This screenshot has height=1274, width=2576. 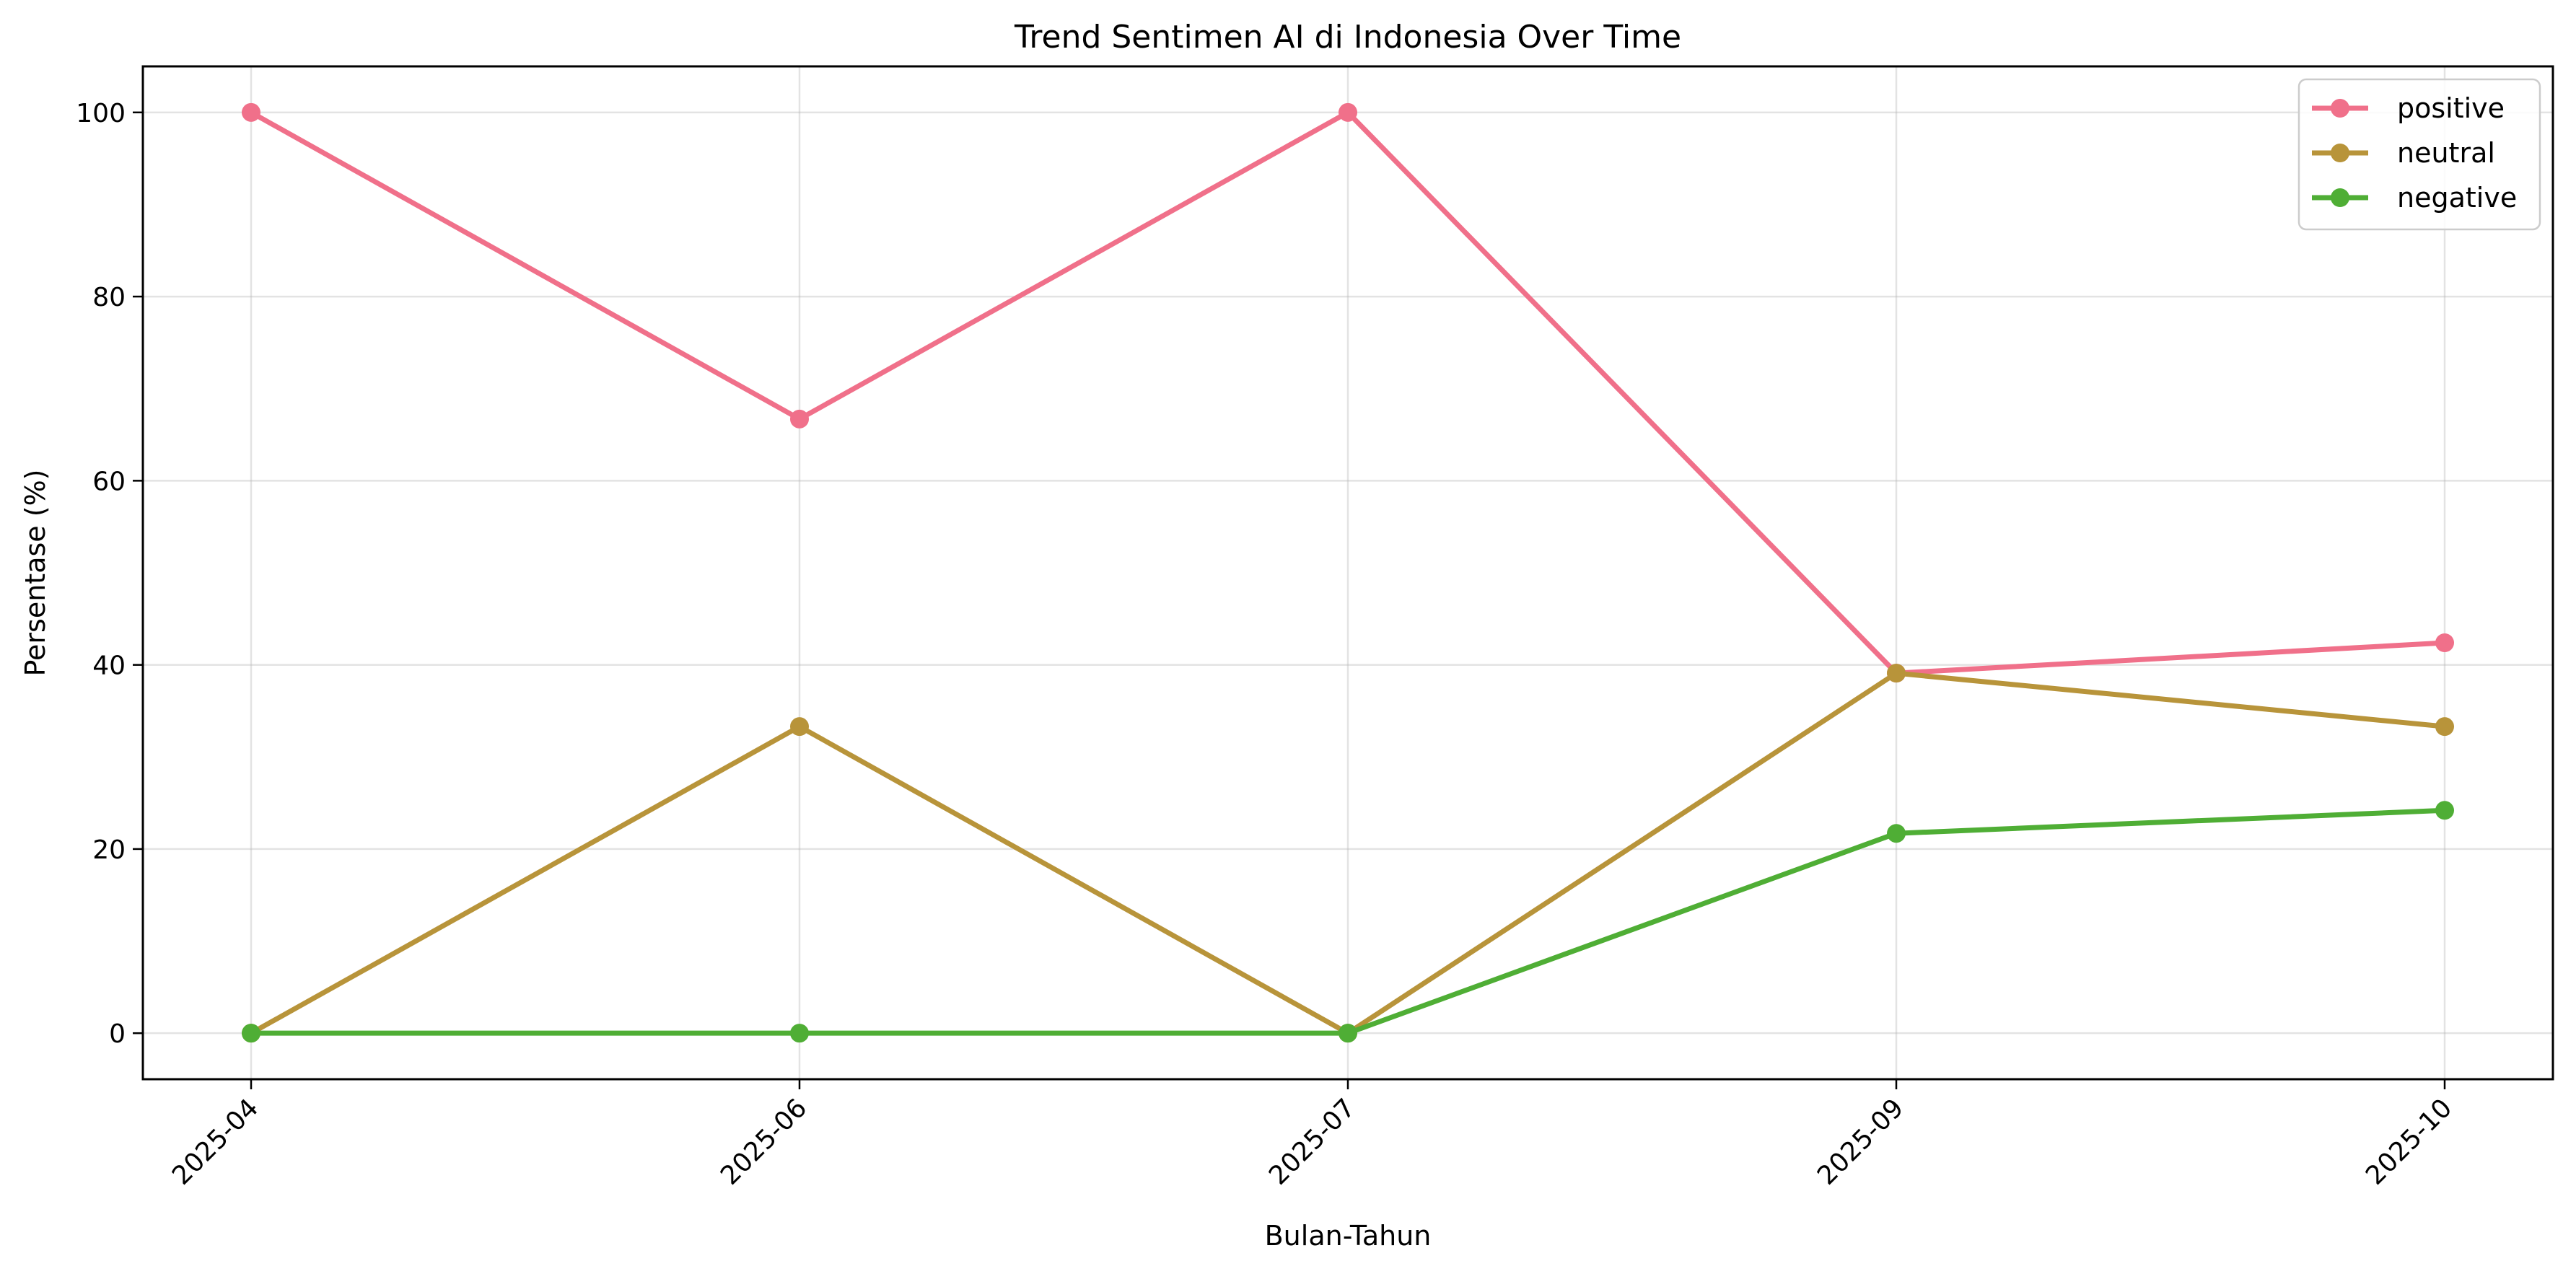 I want to click on legend-box, so click(x=2419, y=154).